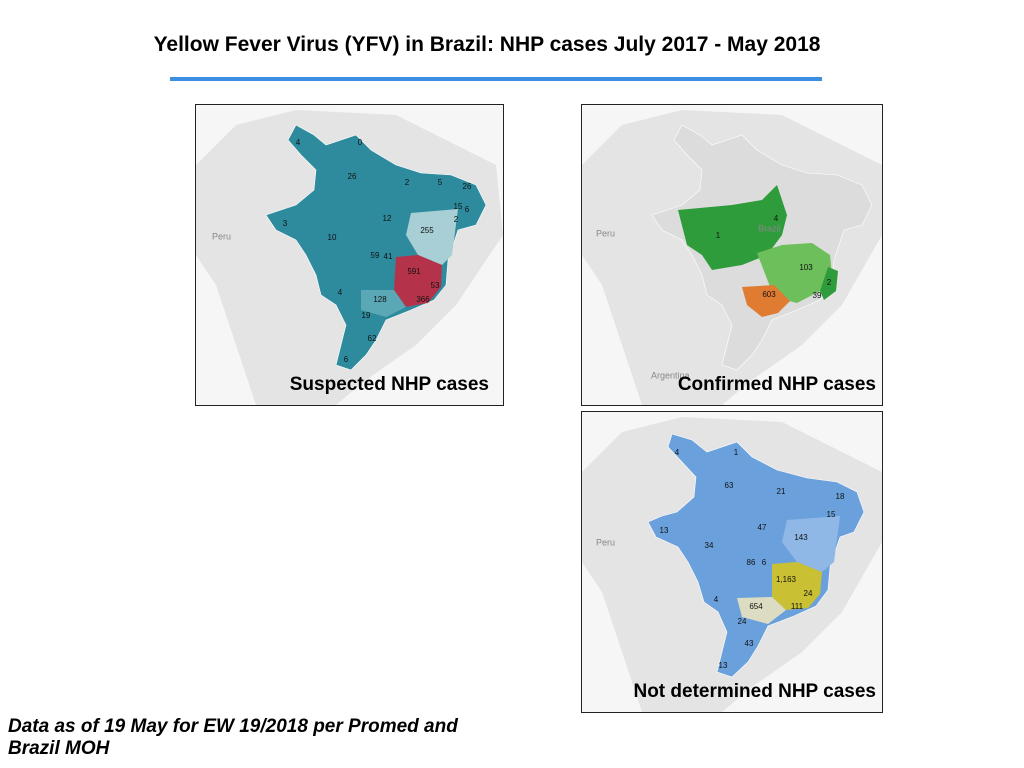 This screenshot has width=1024, height=768. Describe the element at coordinates (440, 182) in the screenshot. I see `region-count: 5` at that location.